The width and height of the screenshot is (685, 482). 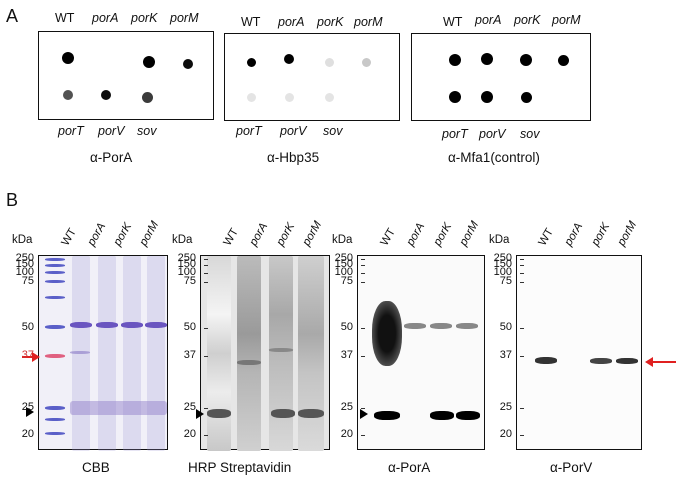 What do you see at coordinates (28, 357) in the screenshot?
I see `red-arrow-icon` at bounding box center [28, 357].